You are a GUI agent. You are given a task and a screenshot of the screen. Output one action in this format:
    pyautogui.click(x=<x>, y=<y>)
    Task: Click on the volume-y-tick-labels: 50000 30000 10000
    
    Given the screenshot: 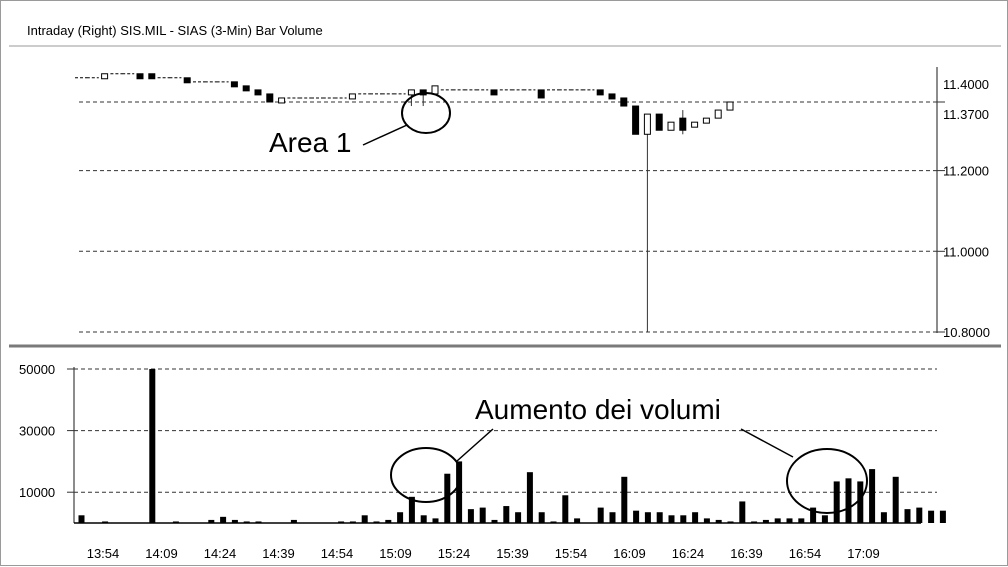 What is the action you would take?
    pyautogui.click(x=37, y=431)
    